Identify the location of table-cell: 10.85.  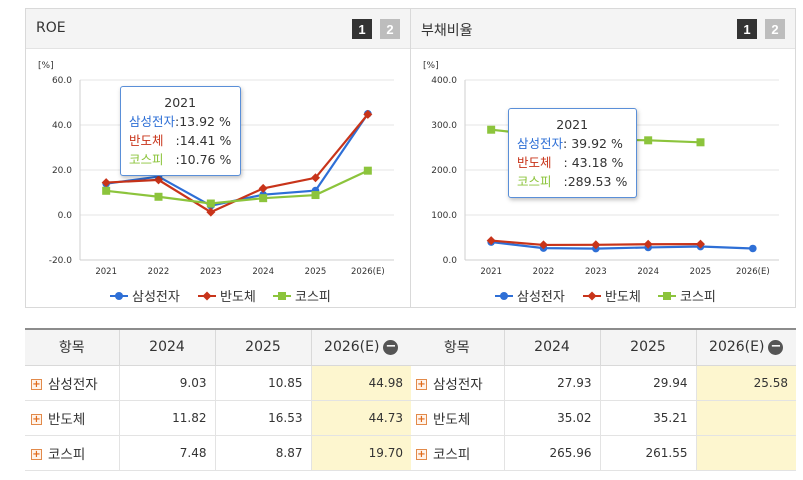
(262, 383).